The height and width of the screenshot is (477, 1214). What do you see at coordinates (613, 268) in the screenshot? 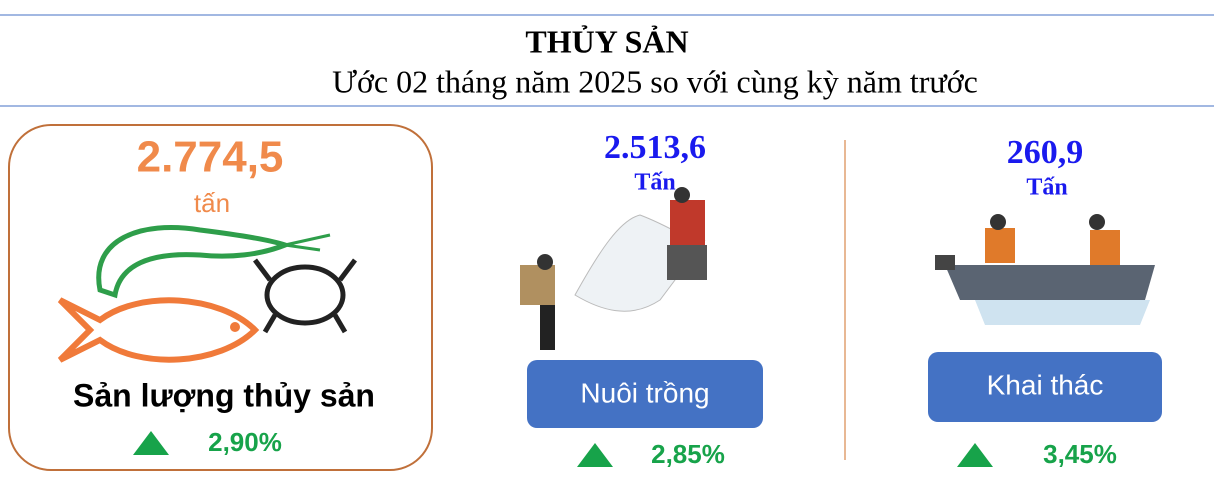
I see `fish-farming-illustration` at bounding box center [613, 268].